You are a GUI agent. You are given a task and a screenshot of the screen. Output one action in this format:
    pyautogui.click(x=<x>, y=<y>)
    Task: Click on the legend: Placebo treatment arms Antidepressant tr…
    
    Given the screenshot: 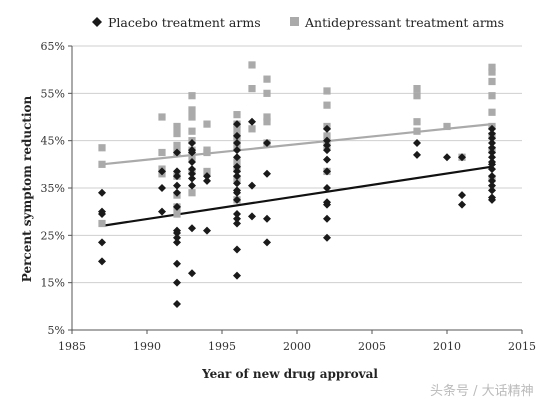 What is the action you would take?
    pyautogui.click(x=298, y=22)
    